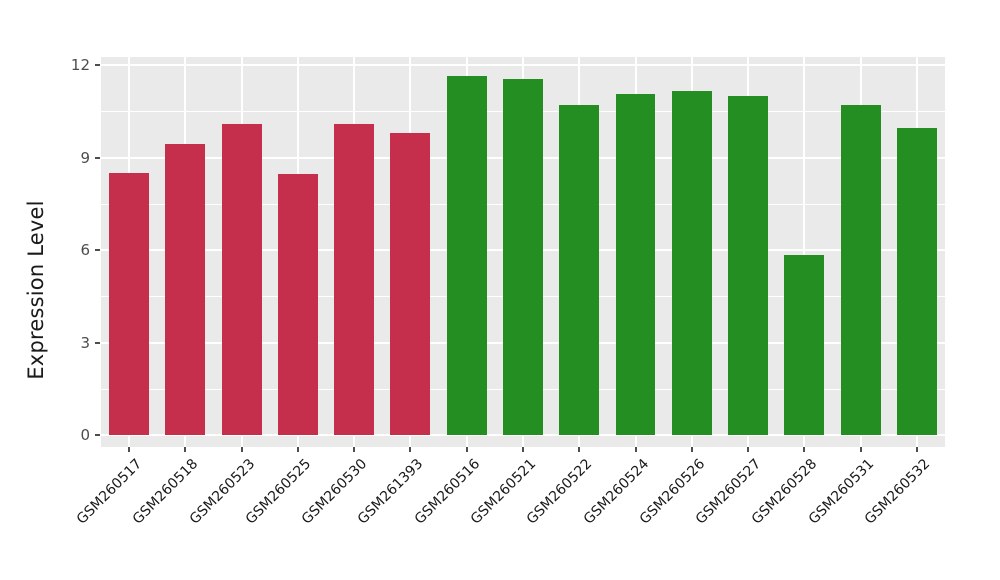  Describe the element at coordinates (85, 342) in the screenshot. I see `y-axis-tick-label: 3` at that location.